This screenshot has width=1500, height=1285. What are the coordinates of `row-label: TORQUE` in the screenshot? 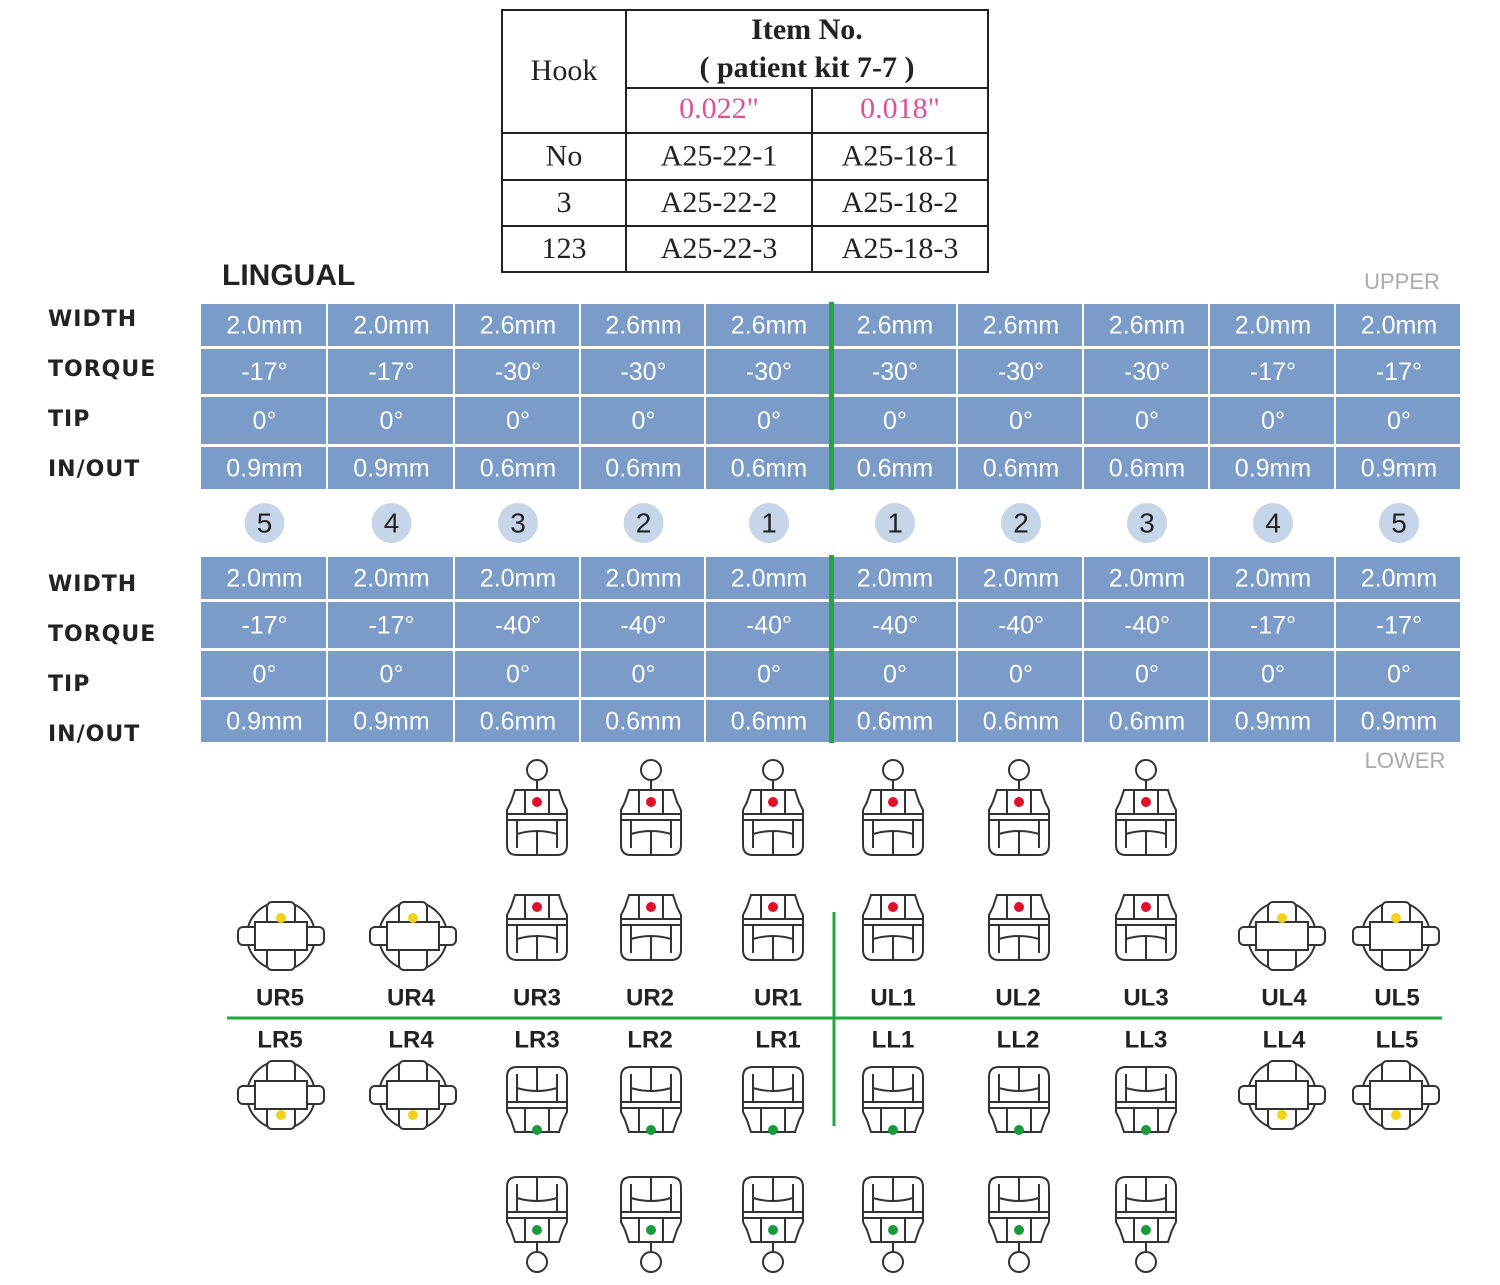 It's located at (102, 369).